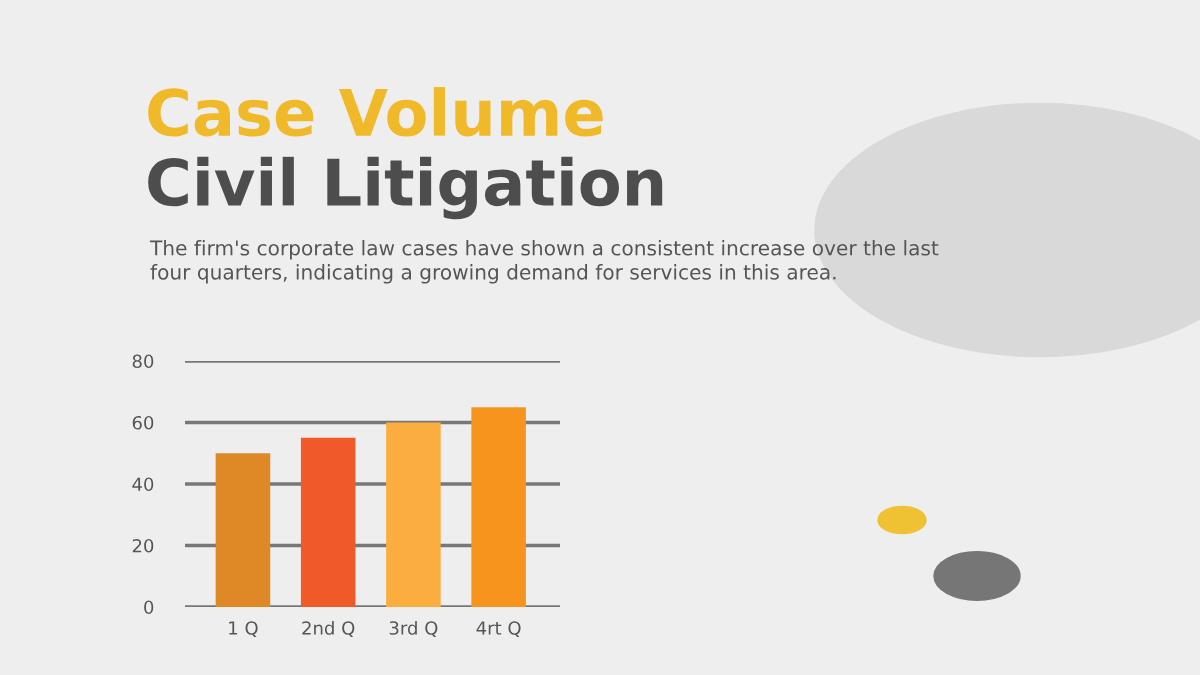 The image size is (1200, 675). I want to click on y-tick-label: 80, so click(143, 361).